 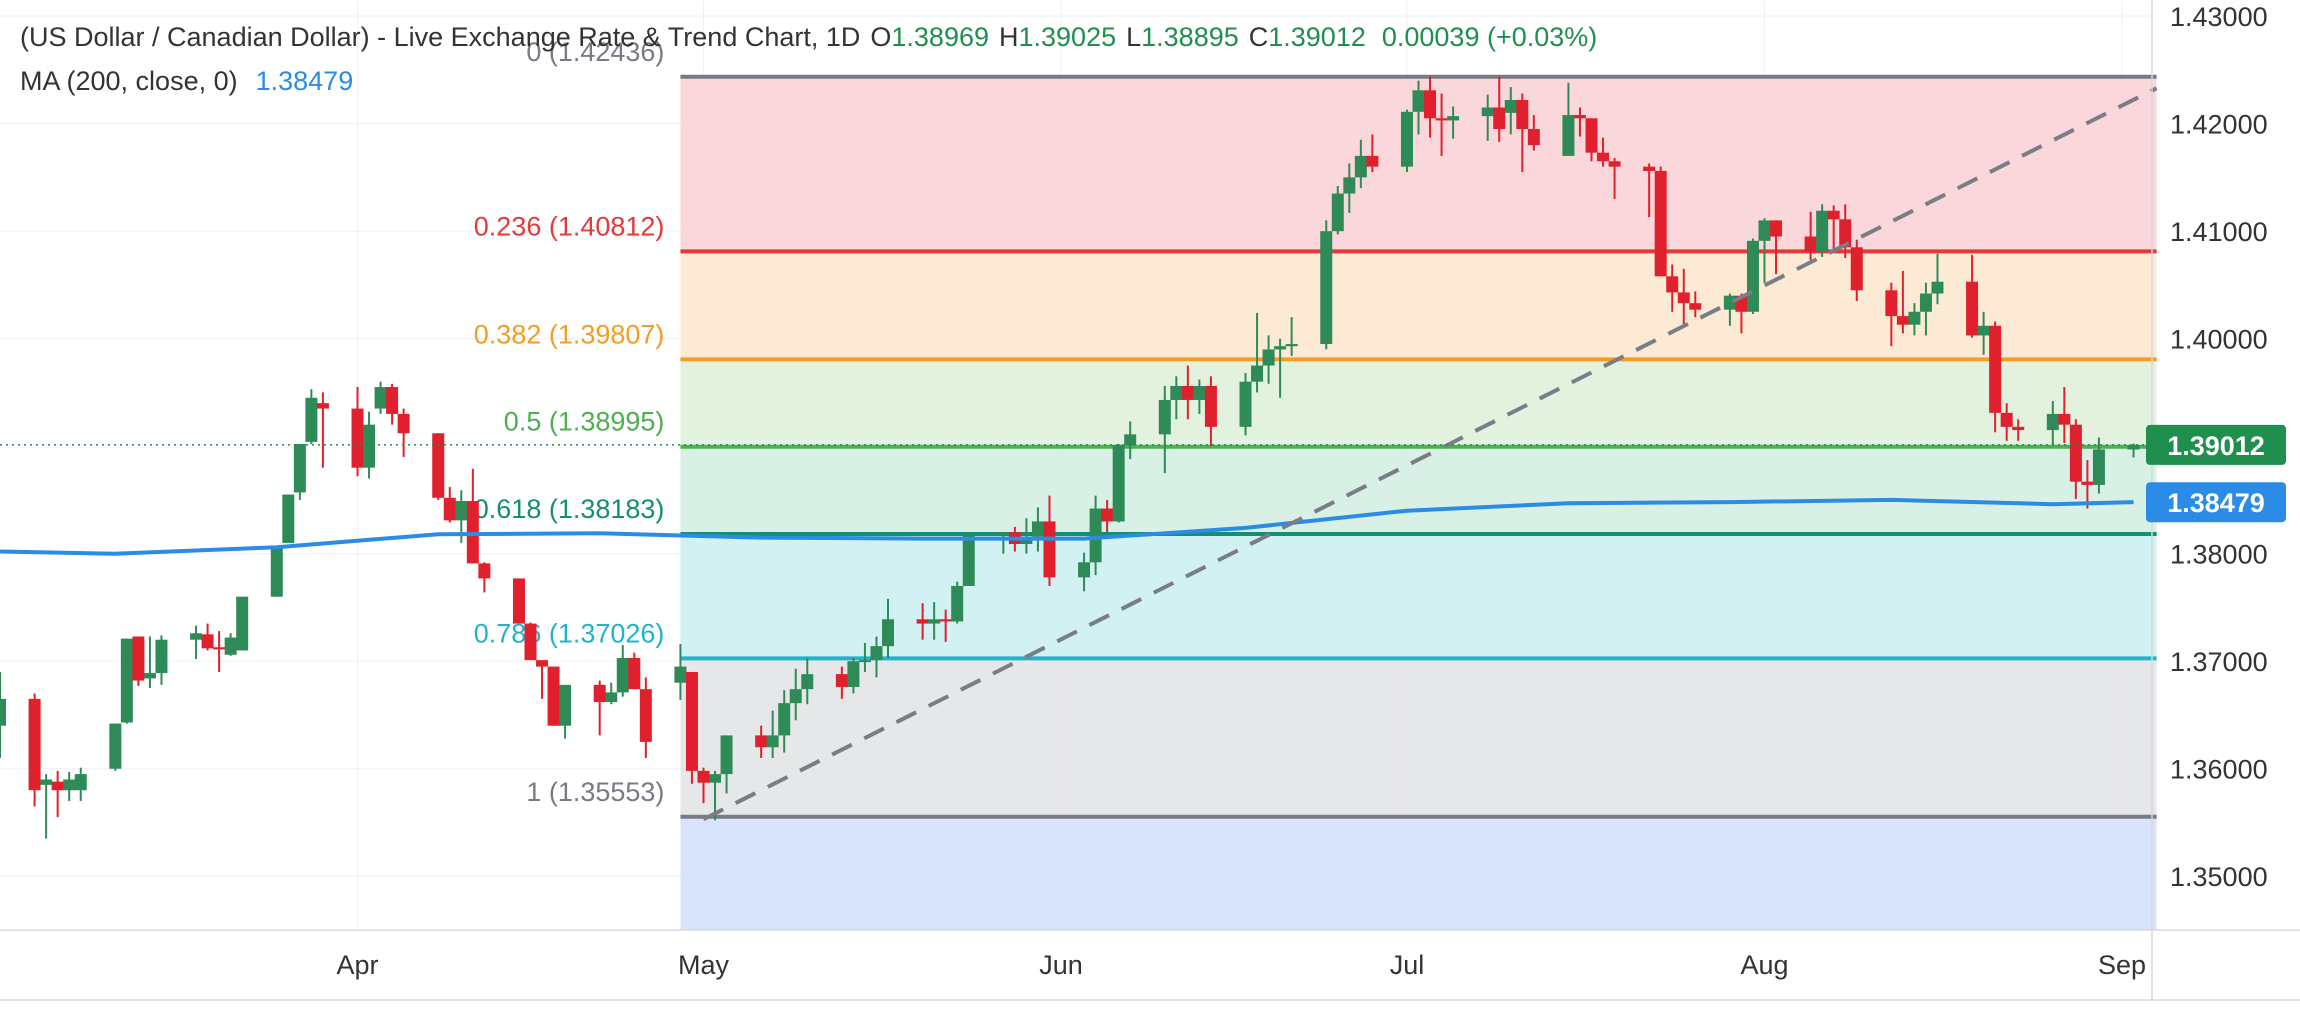 What do you see at coordinates (569, 226) in the screenshot?
I see `fib-level-label: 0.236 (1.40812)` at bounding box center [569, 226].